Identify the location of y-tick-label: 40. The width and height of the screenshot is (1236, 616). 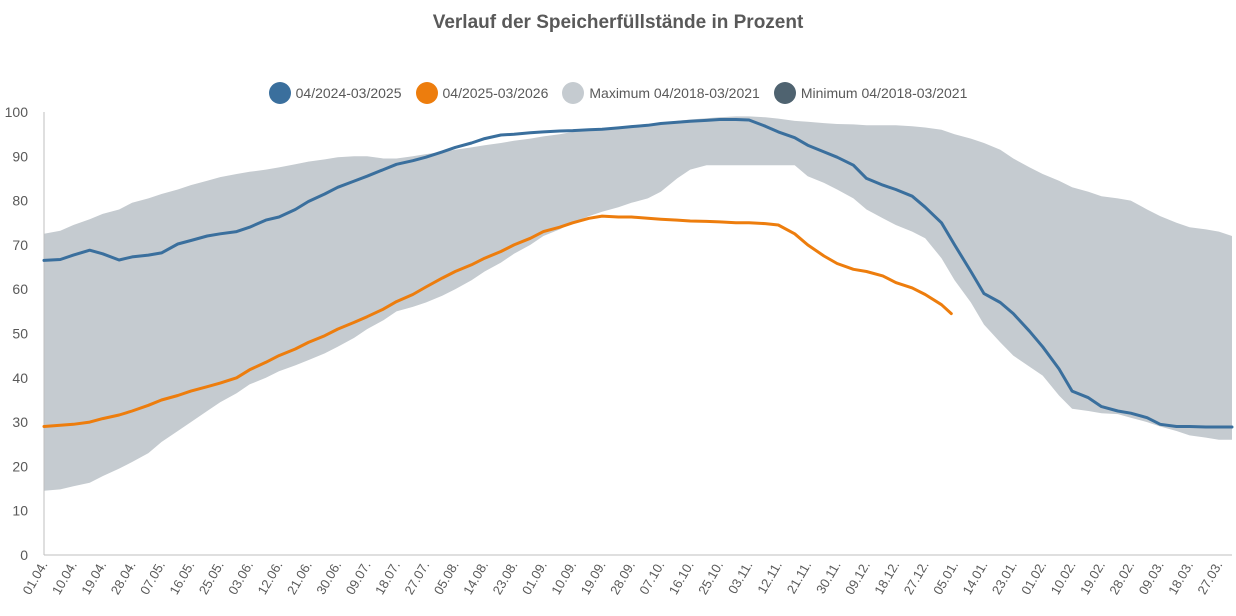
(20, 378).